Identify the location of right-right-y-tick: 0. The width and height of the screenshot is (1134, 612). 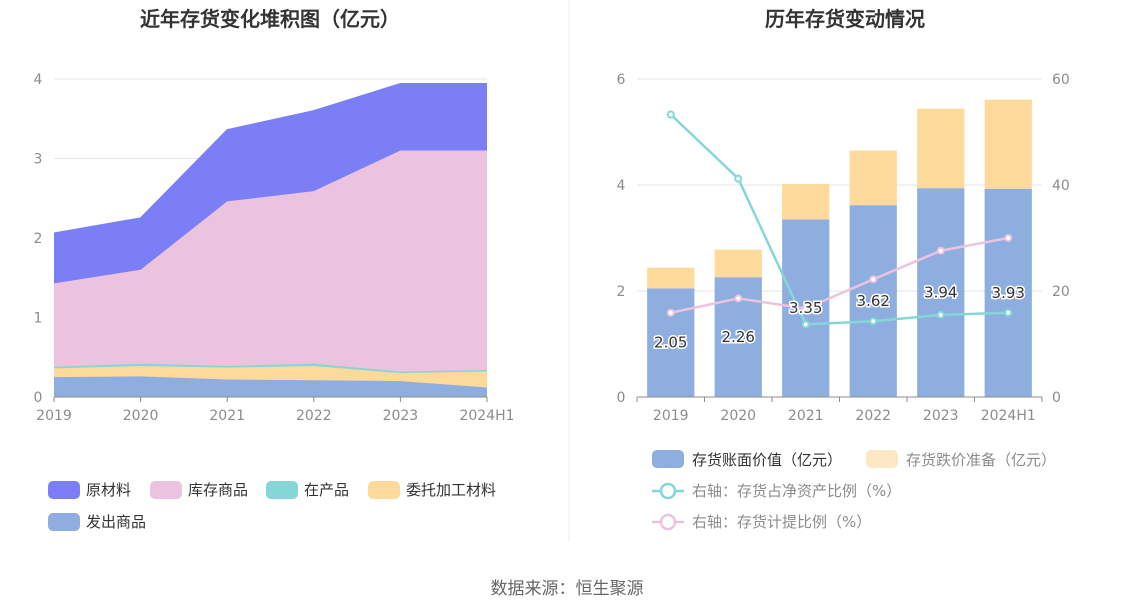
(1056, 398).